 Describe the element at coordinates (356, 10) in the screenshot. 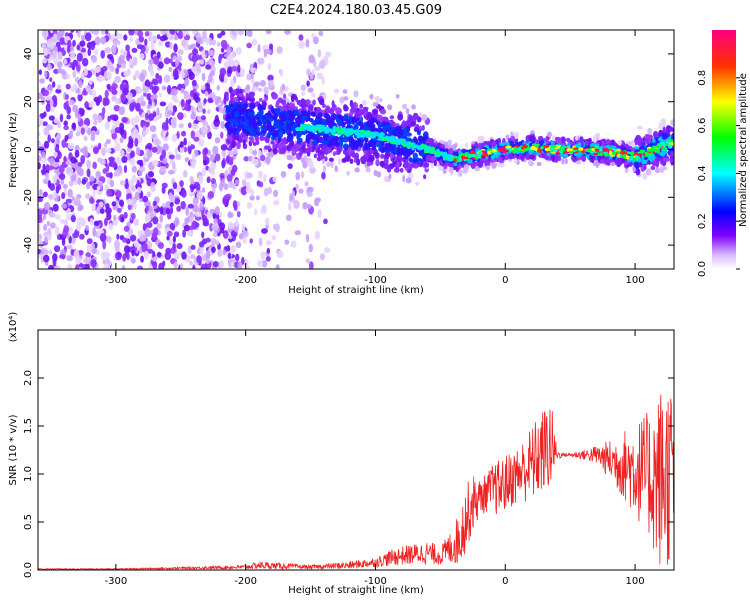

I see `figure-title: C2E4.2024.180.03.45.G09` at that location.